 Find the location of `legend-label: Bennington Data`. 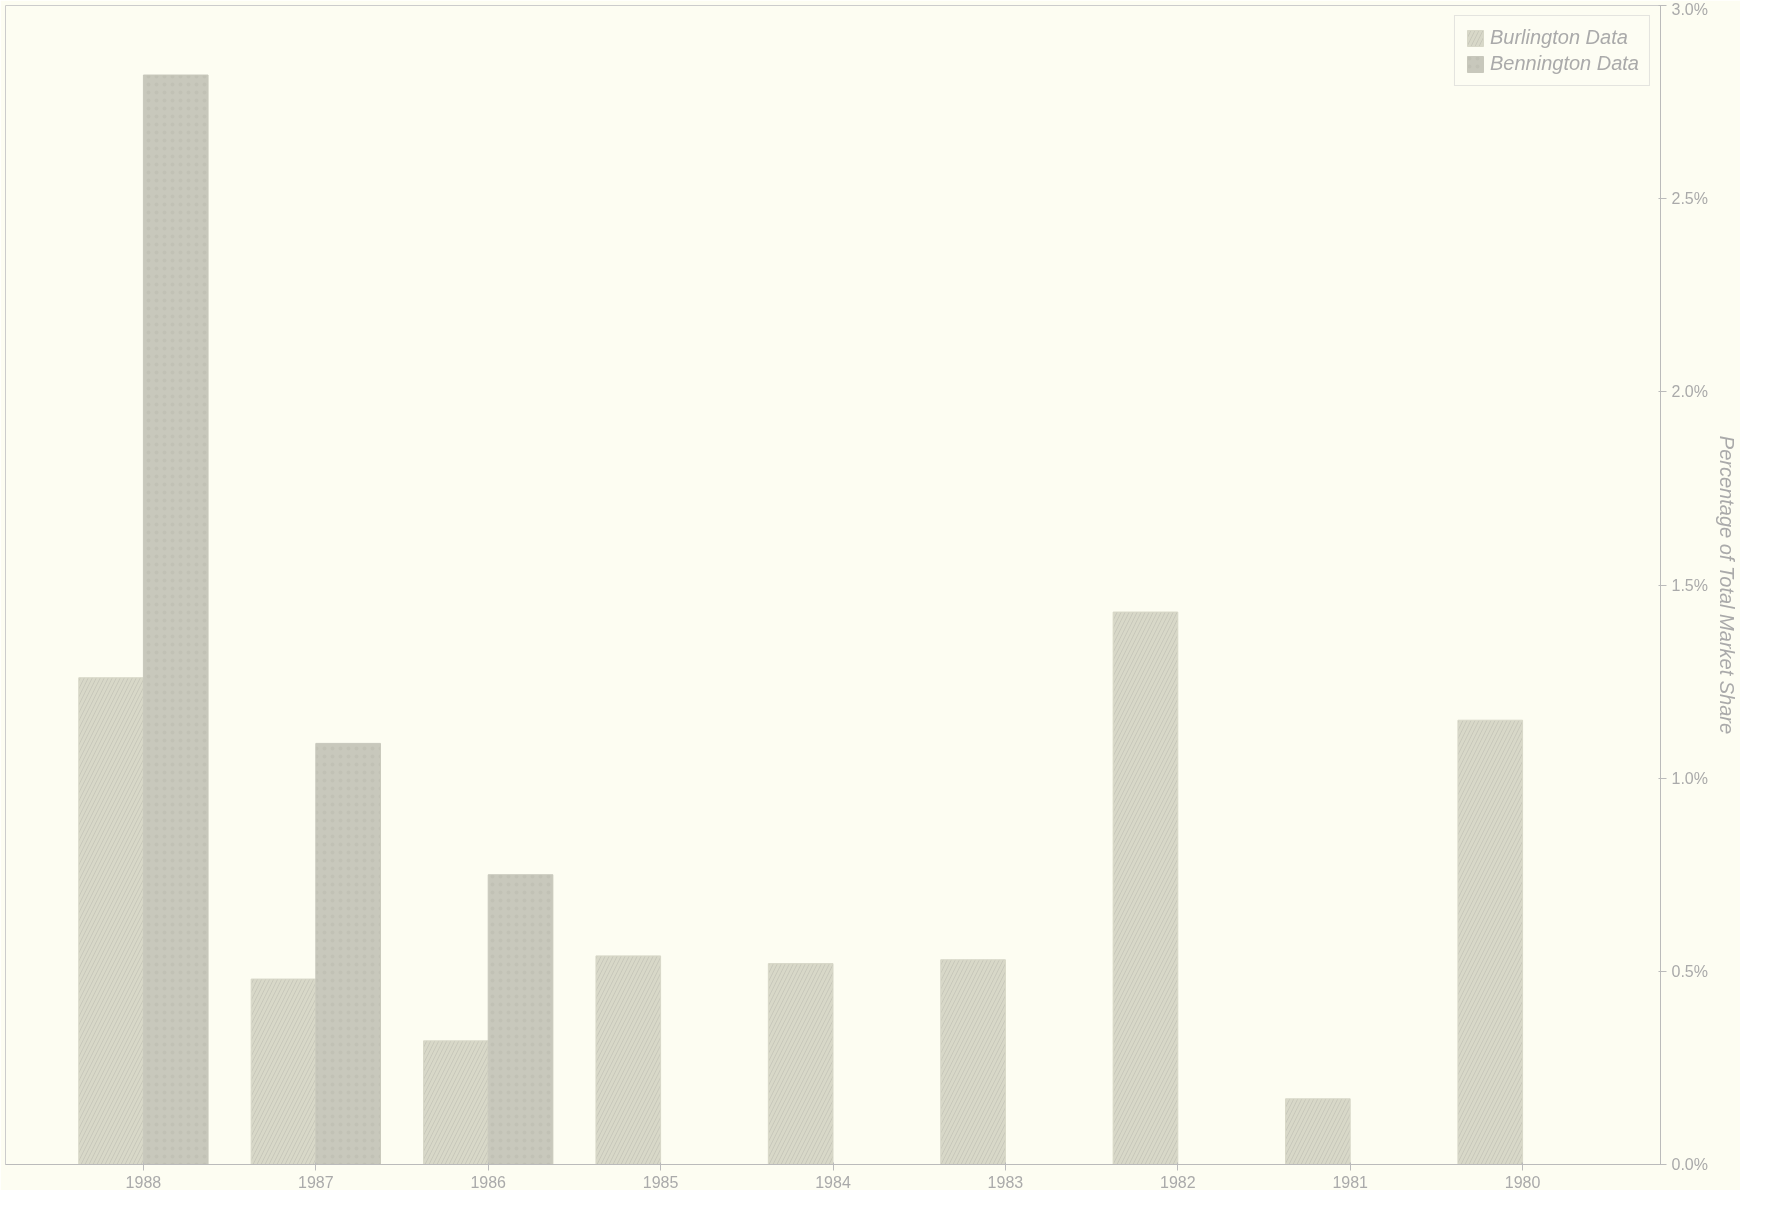

legend-label: Bennington Data is located at coordinates (1564, 63).